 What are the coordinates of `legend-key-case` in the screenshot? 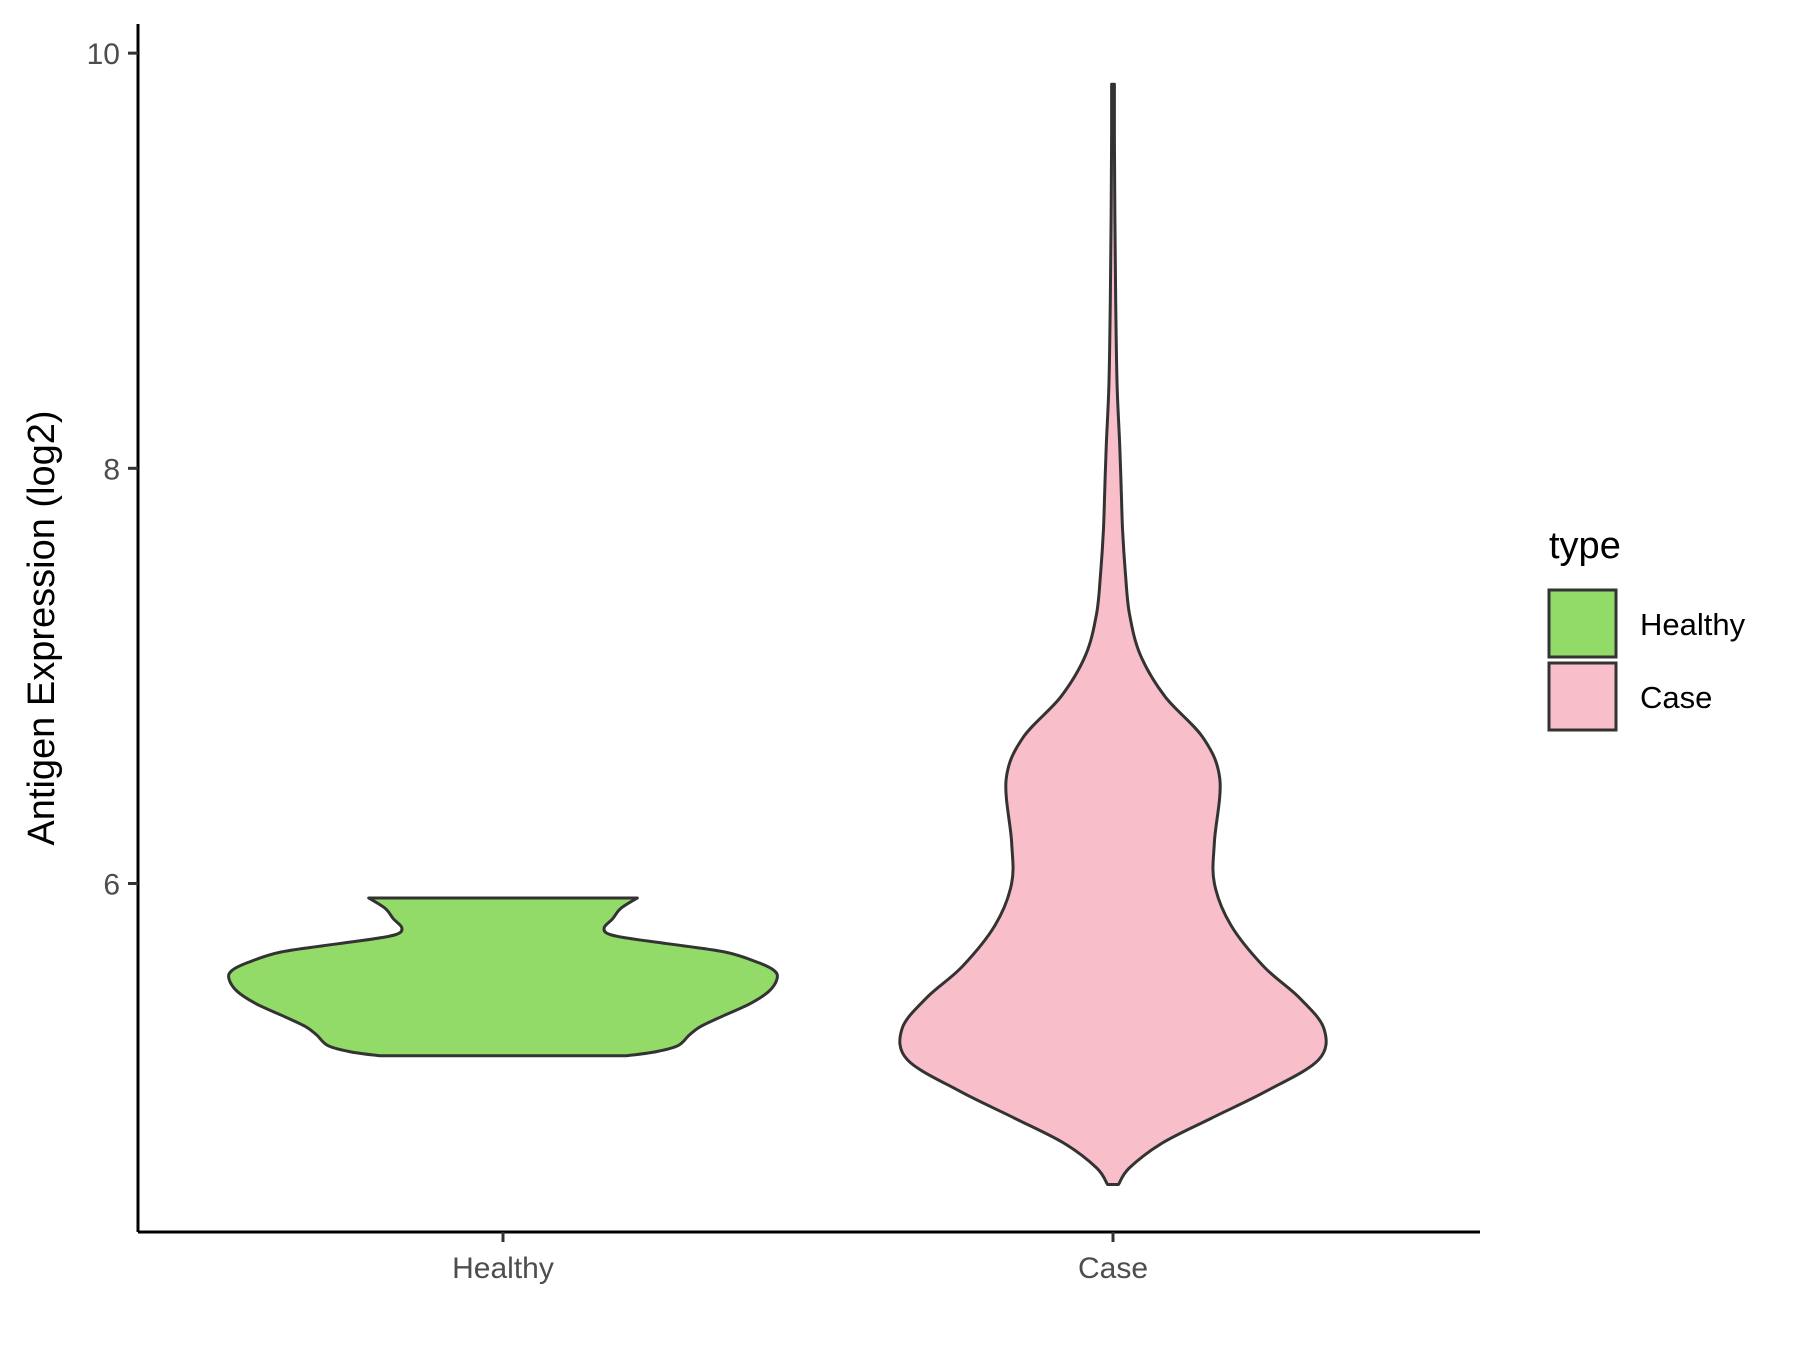 It's located at (1582, 696).